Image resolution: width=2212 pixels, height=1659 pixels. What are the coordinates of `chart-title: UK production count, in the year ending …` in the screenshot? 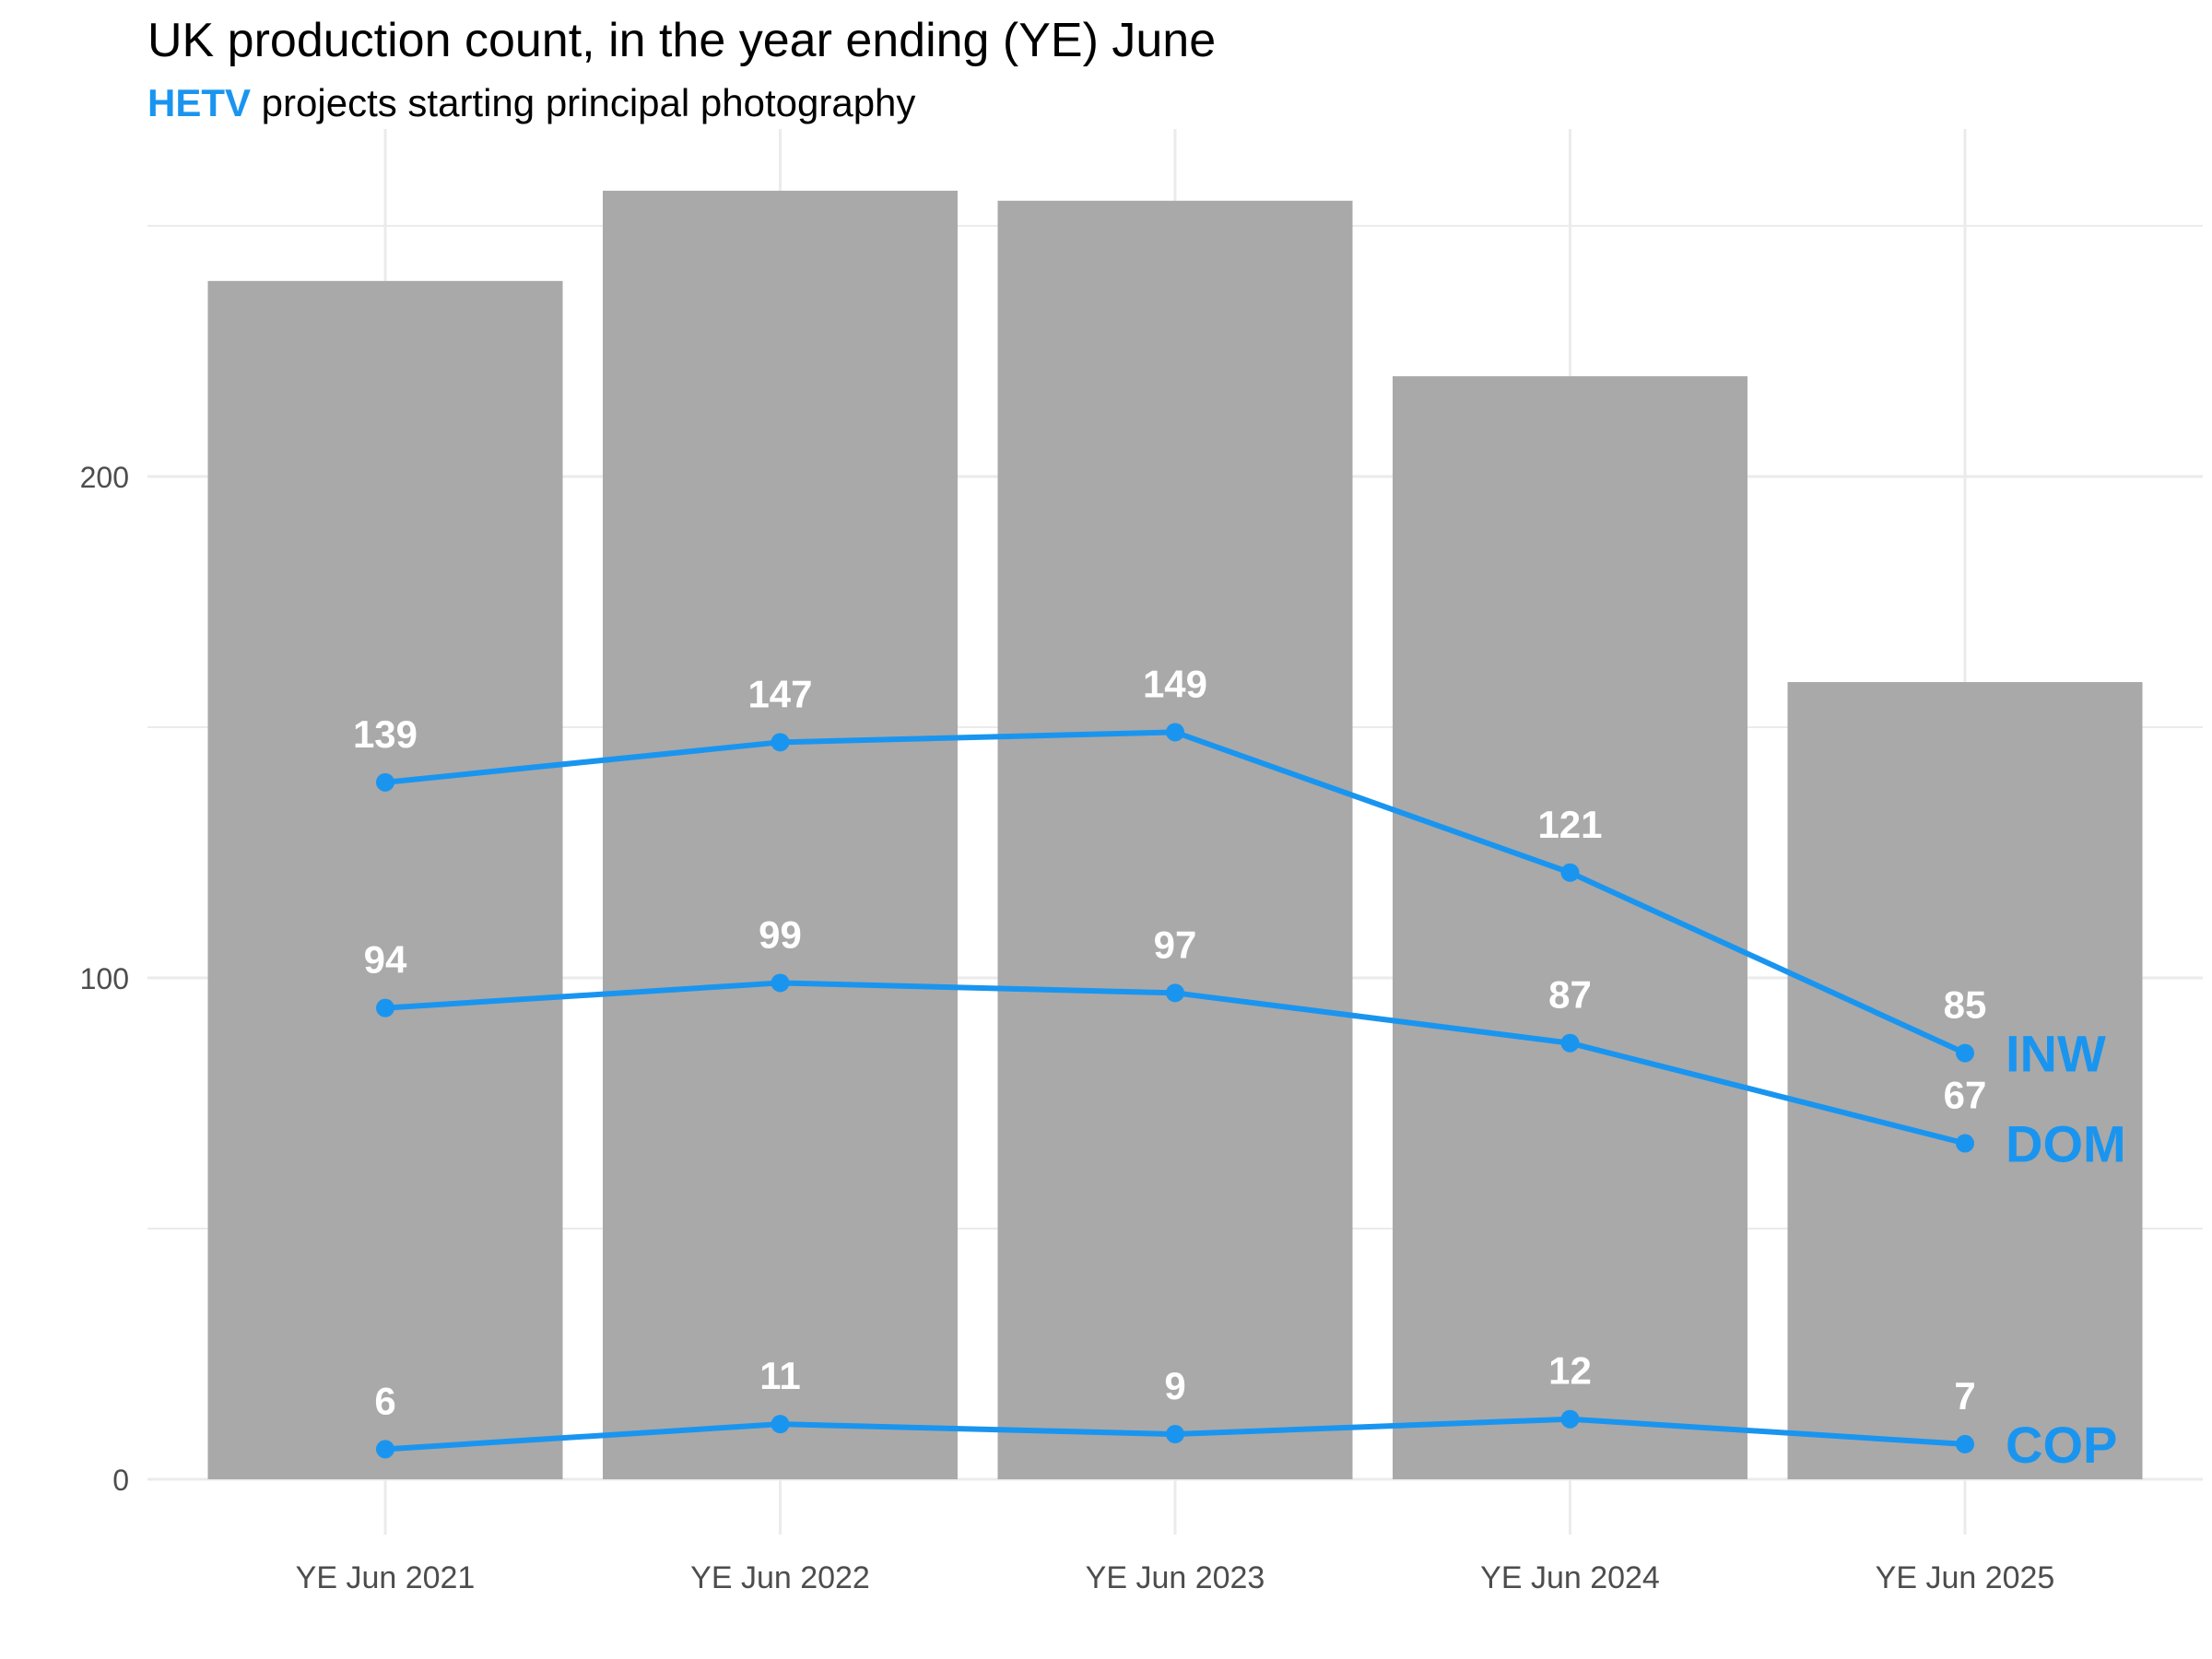 It's located at (682, 40).